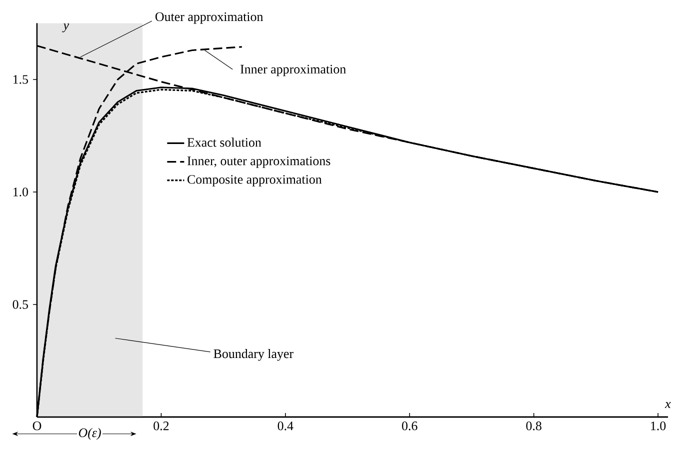 Image resolution: width=676 pixels, height=467 pixels. Describe the element at coordinates (89, 434) in the screenshot. I see `text: O(ε)` at that location.